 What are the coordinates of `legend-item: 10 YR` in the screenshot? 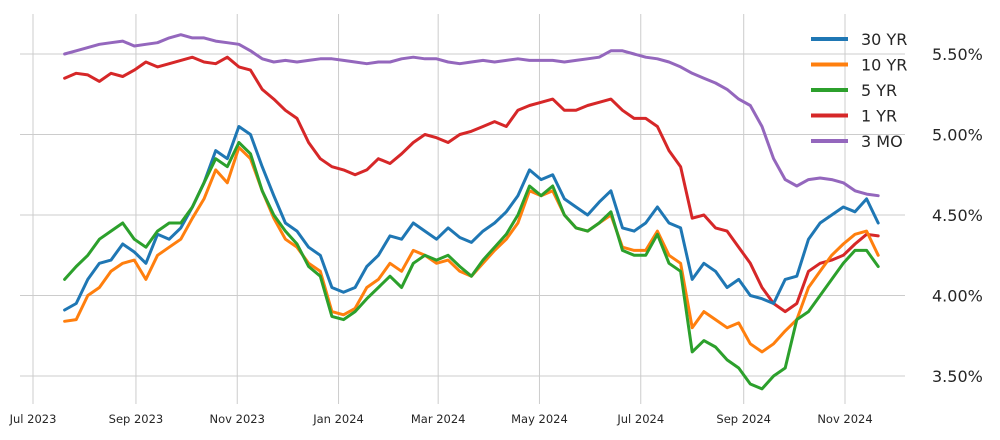 It's located at (859, 65).